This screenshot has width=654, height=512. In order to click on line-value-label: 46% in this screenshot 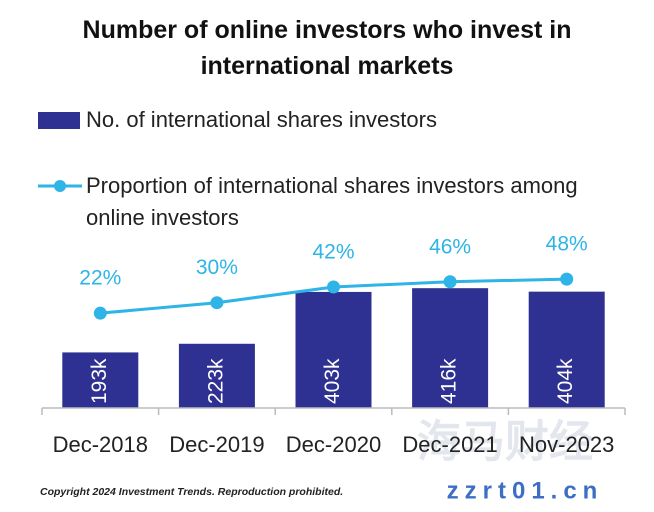, I will do `click(450, 246)`.